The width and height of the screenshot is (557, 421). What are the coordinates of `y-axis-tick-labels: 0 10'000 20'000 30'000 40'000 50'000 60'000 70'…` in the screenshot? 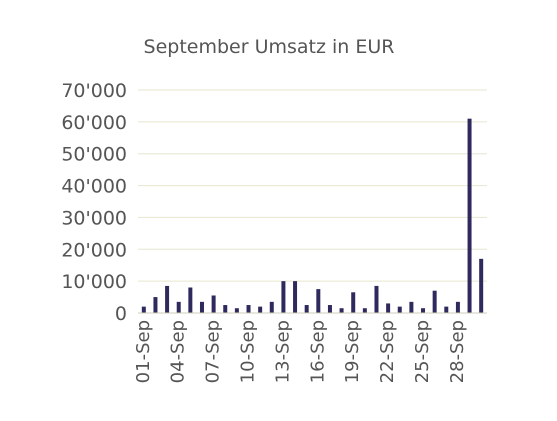 It's located at (94, 202).